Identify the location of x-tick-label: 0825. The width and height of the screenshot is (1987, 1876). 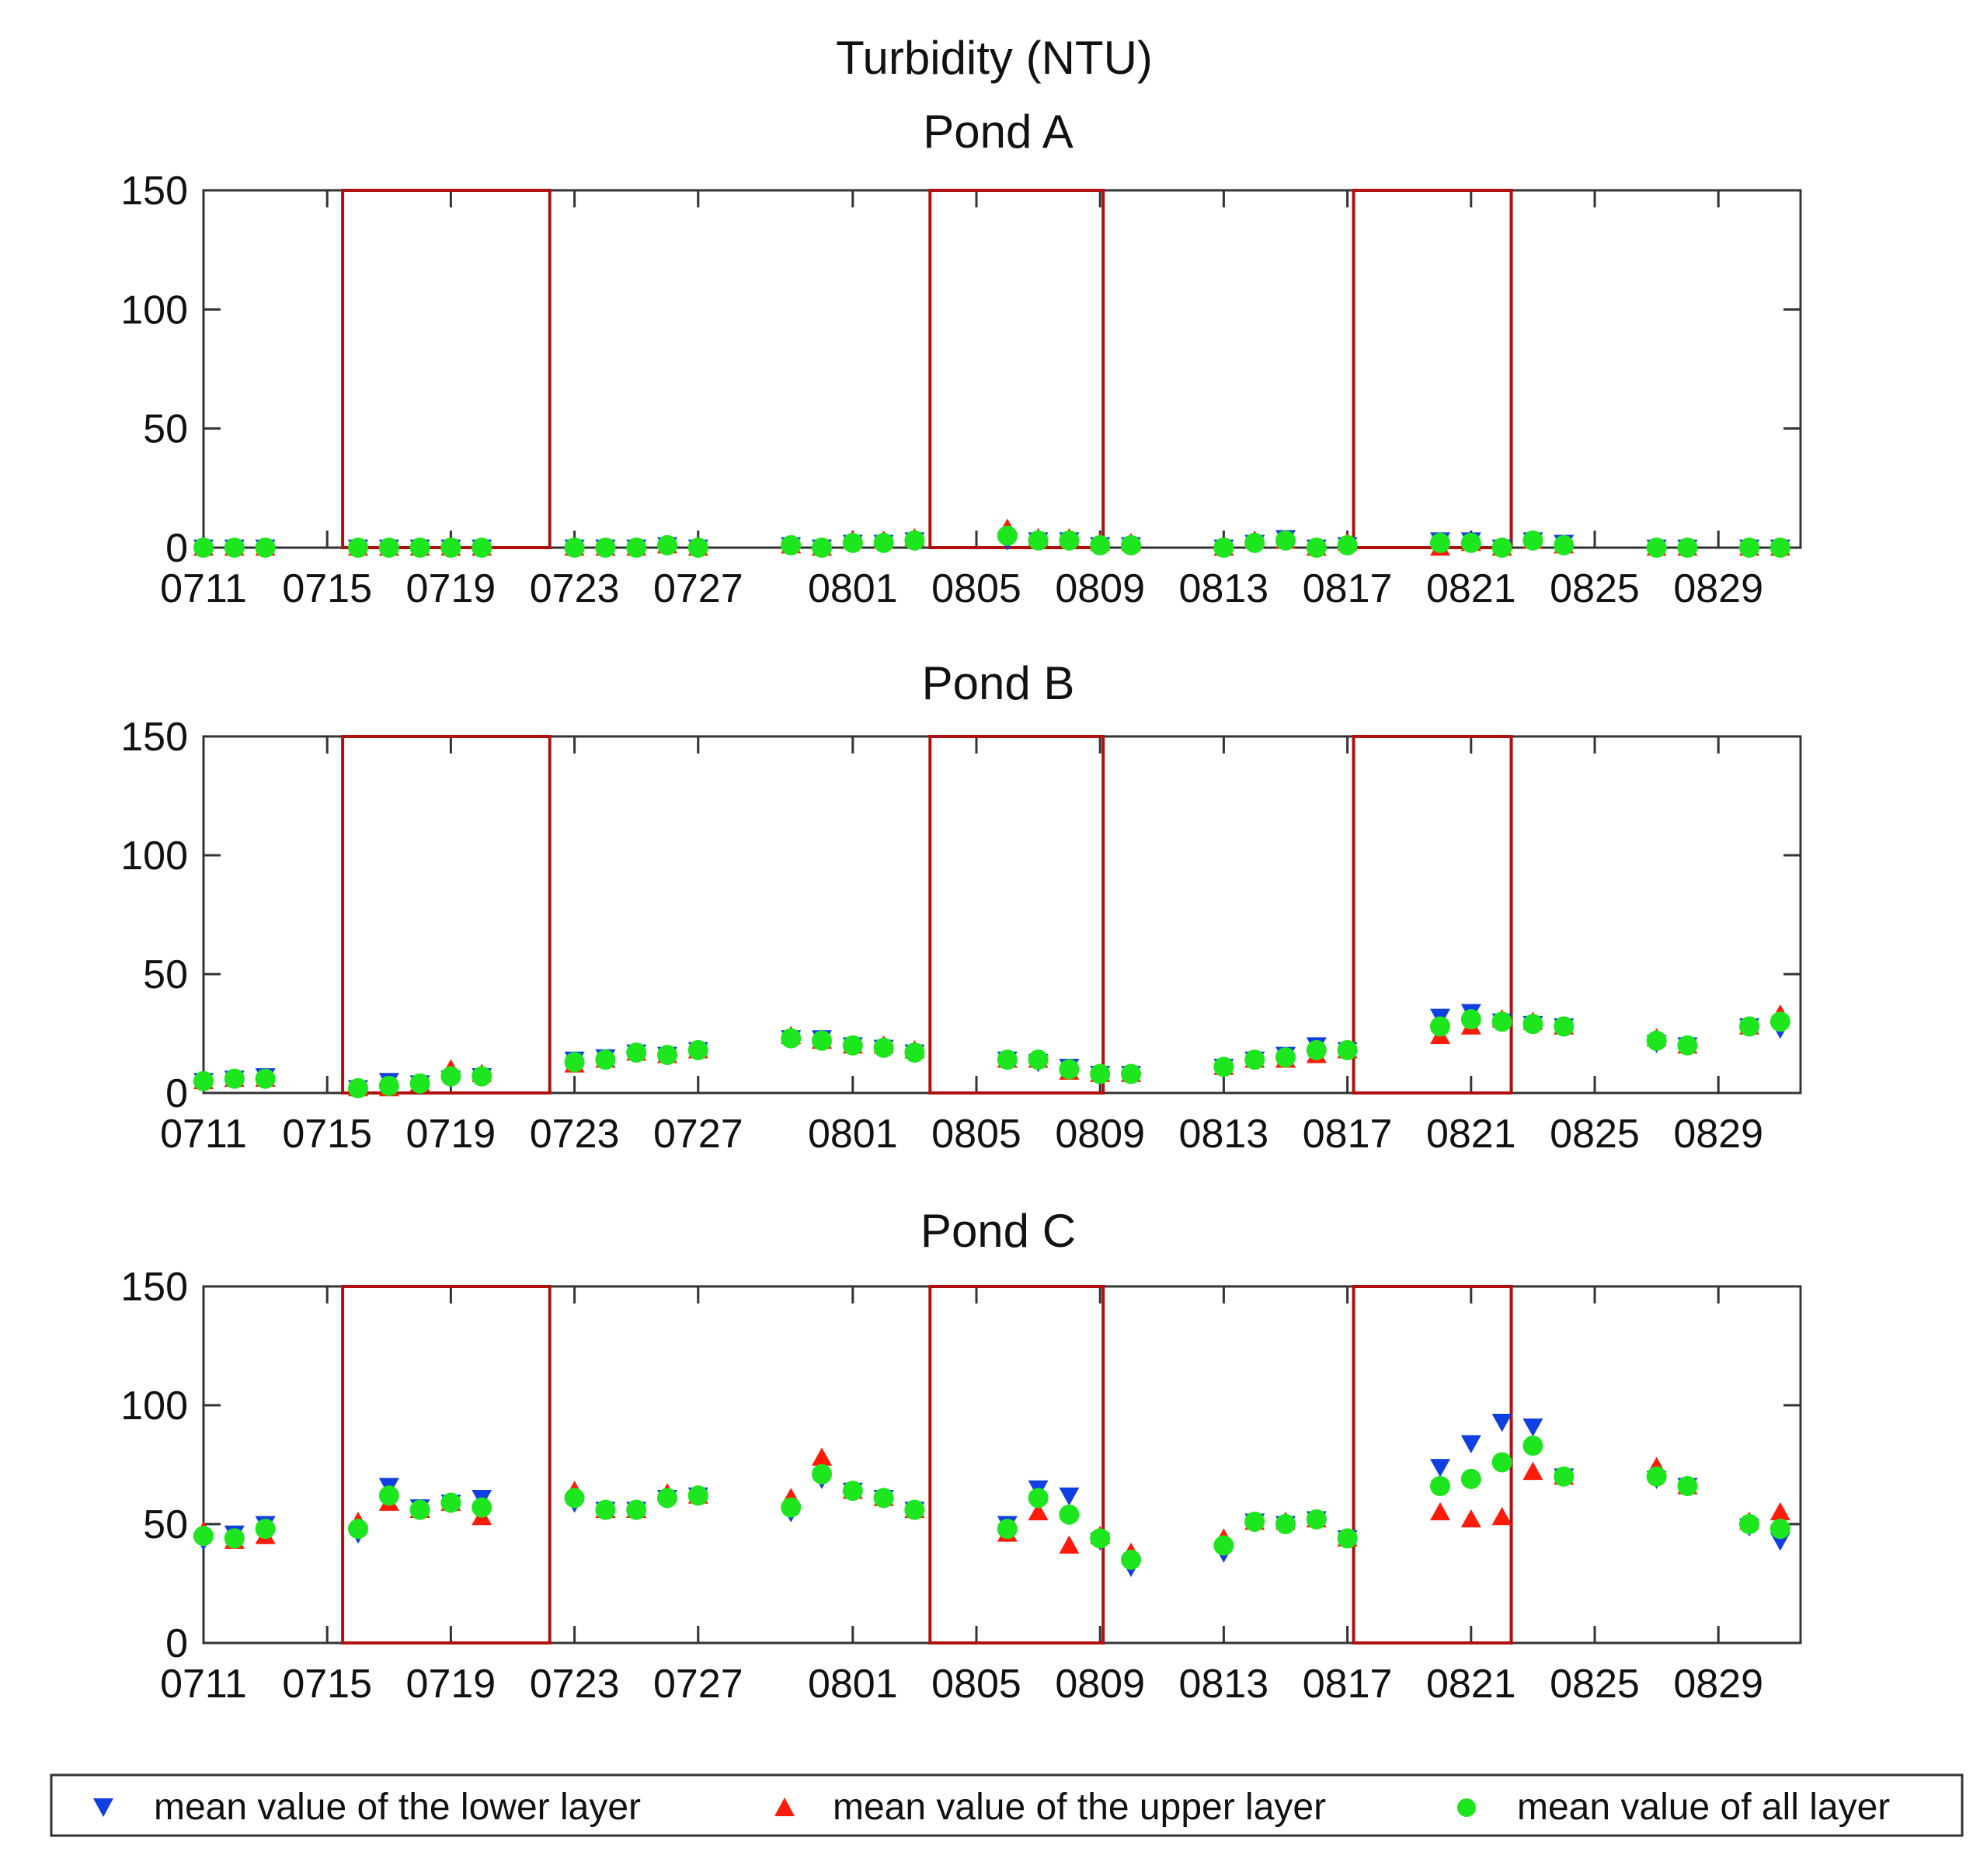
(1595, 1134).